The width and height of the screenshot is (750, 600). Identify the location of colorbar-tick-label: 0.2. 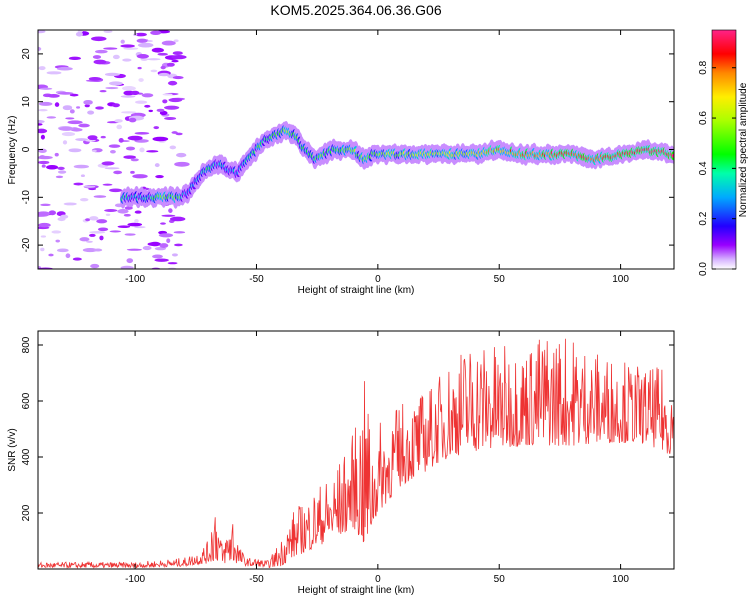
(703, 218).